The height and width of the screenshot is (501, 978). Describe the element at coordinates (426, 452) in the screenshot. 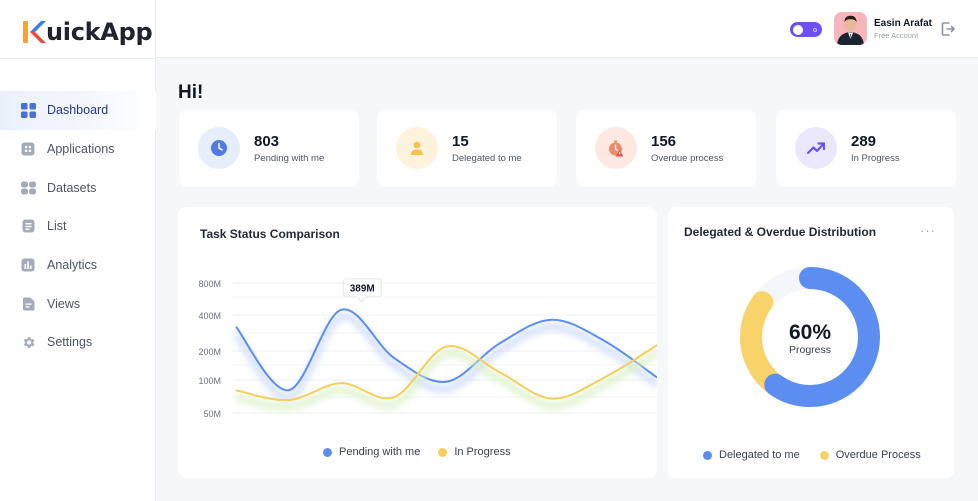

I see `line-chart-legend: Pending with me In Progress` at that location.